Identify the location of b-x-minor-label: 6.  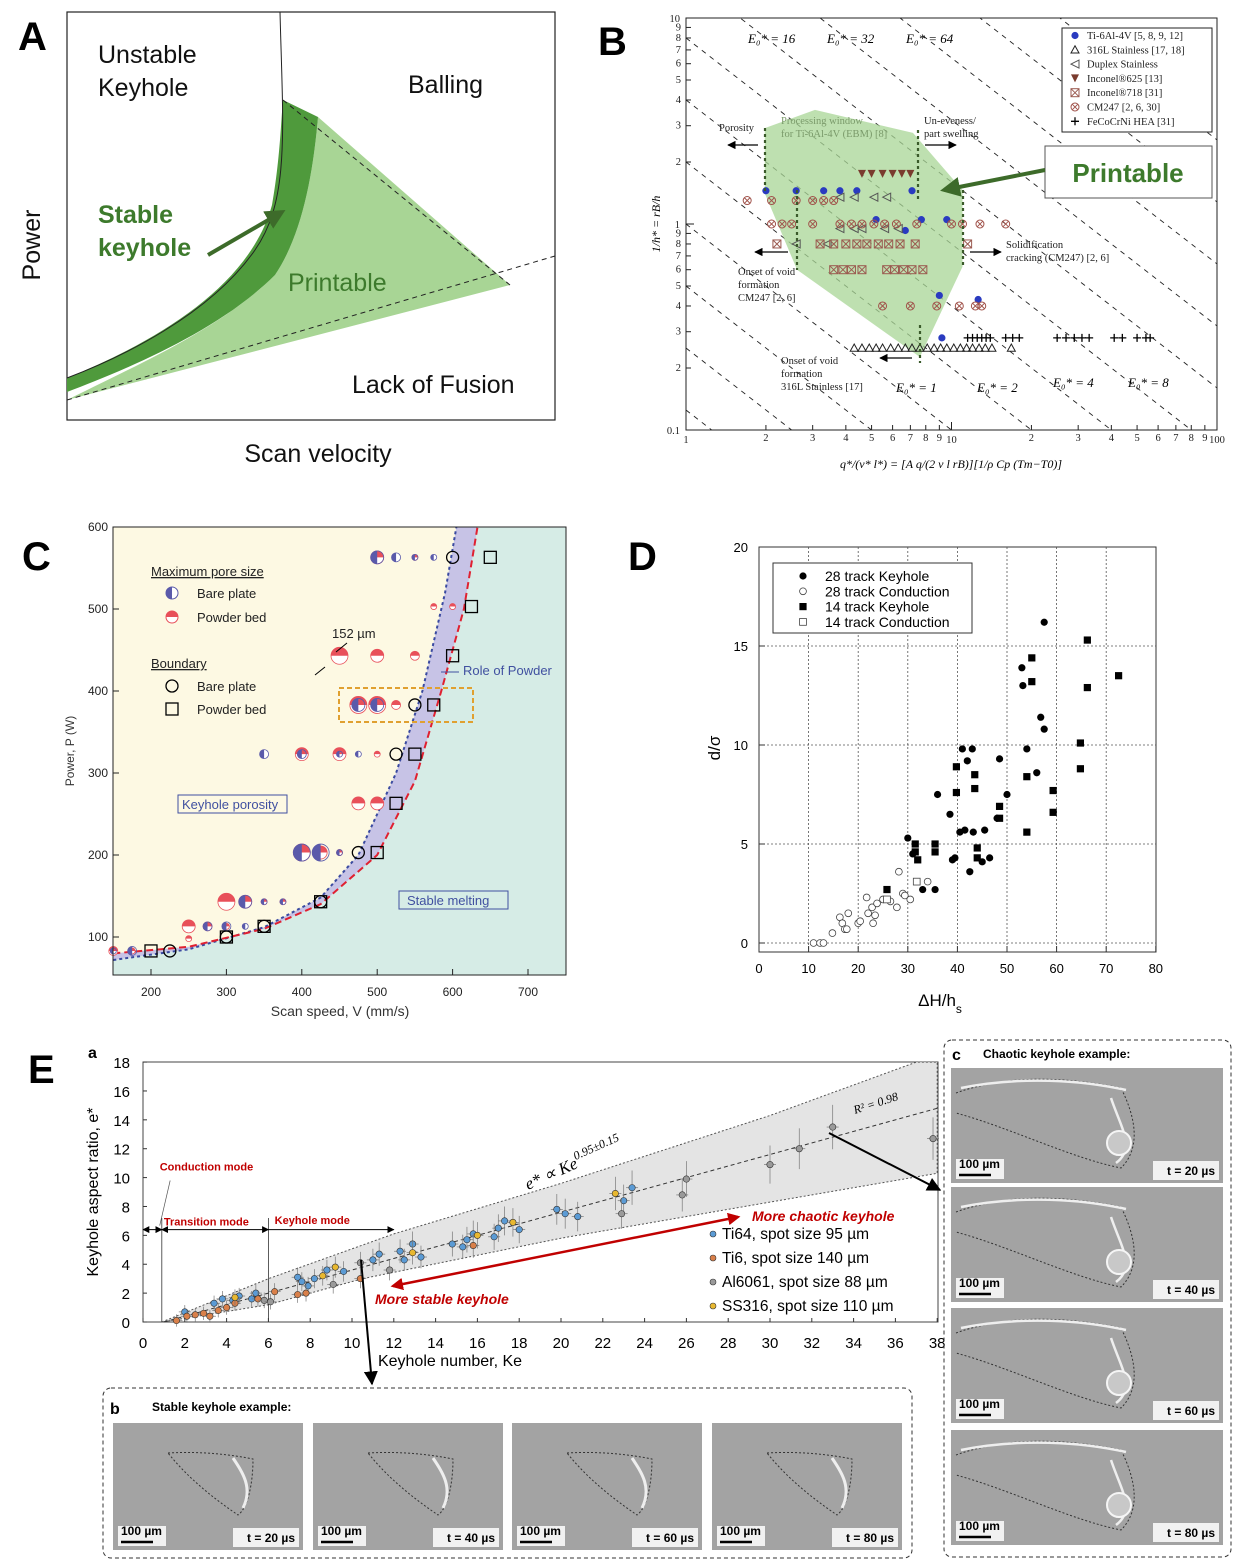
(1157, 438).